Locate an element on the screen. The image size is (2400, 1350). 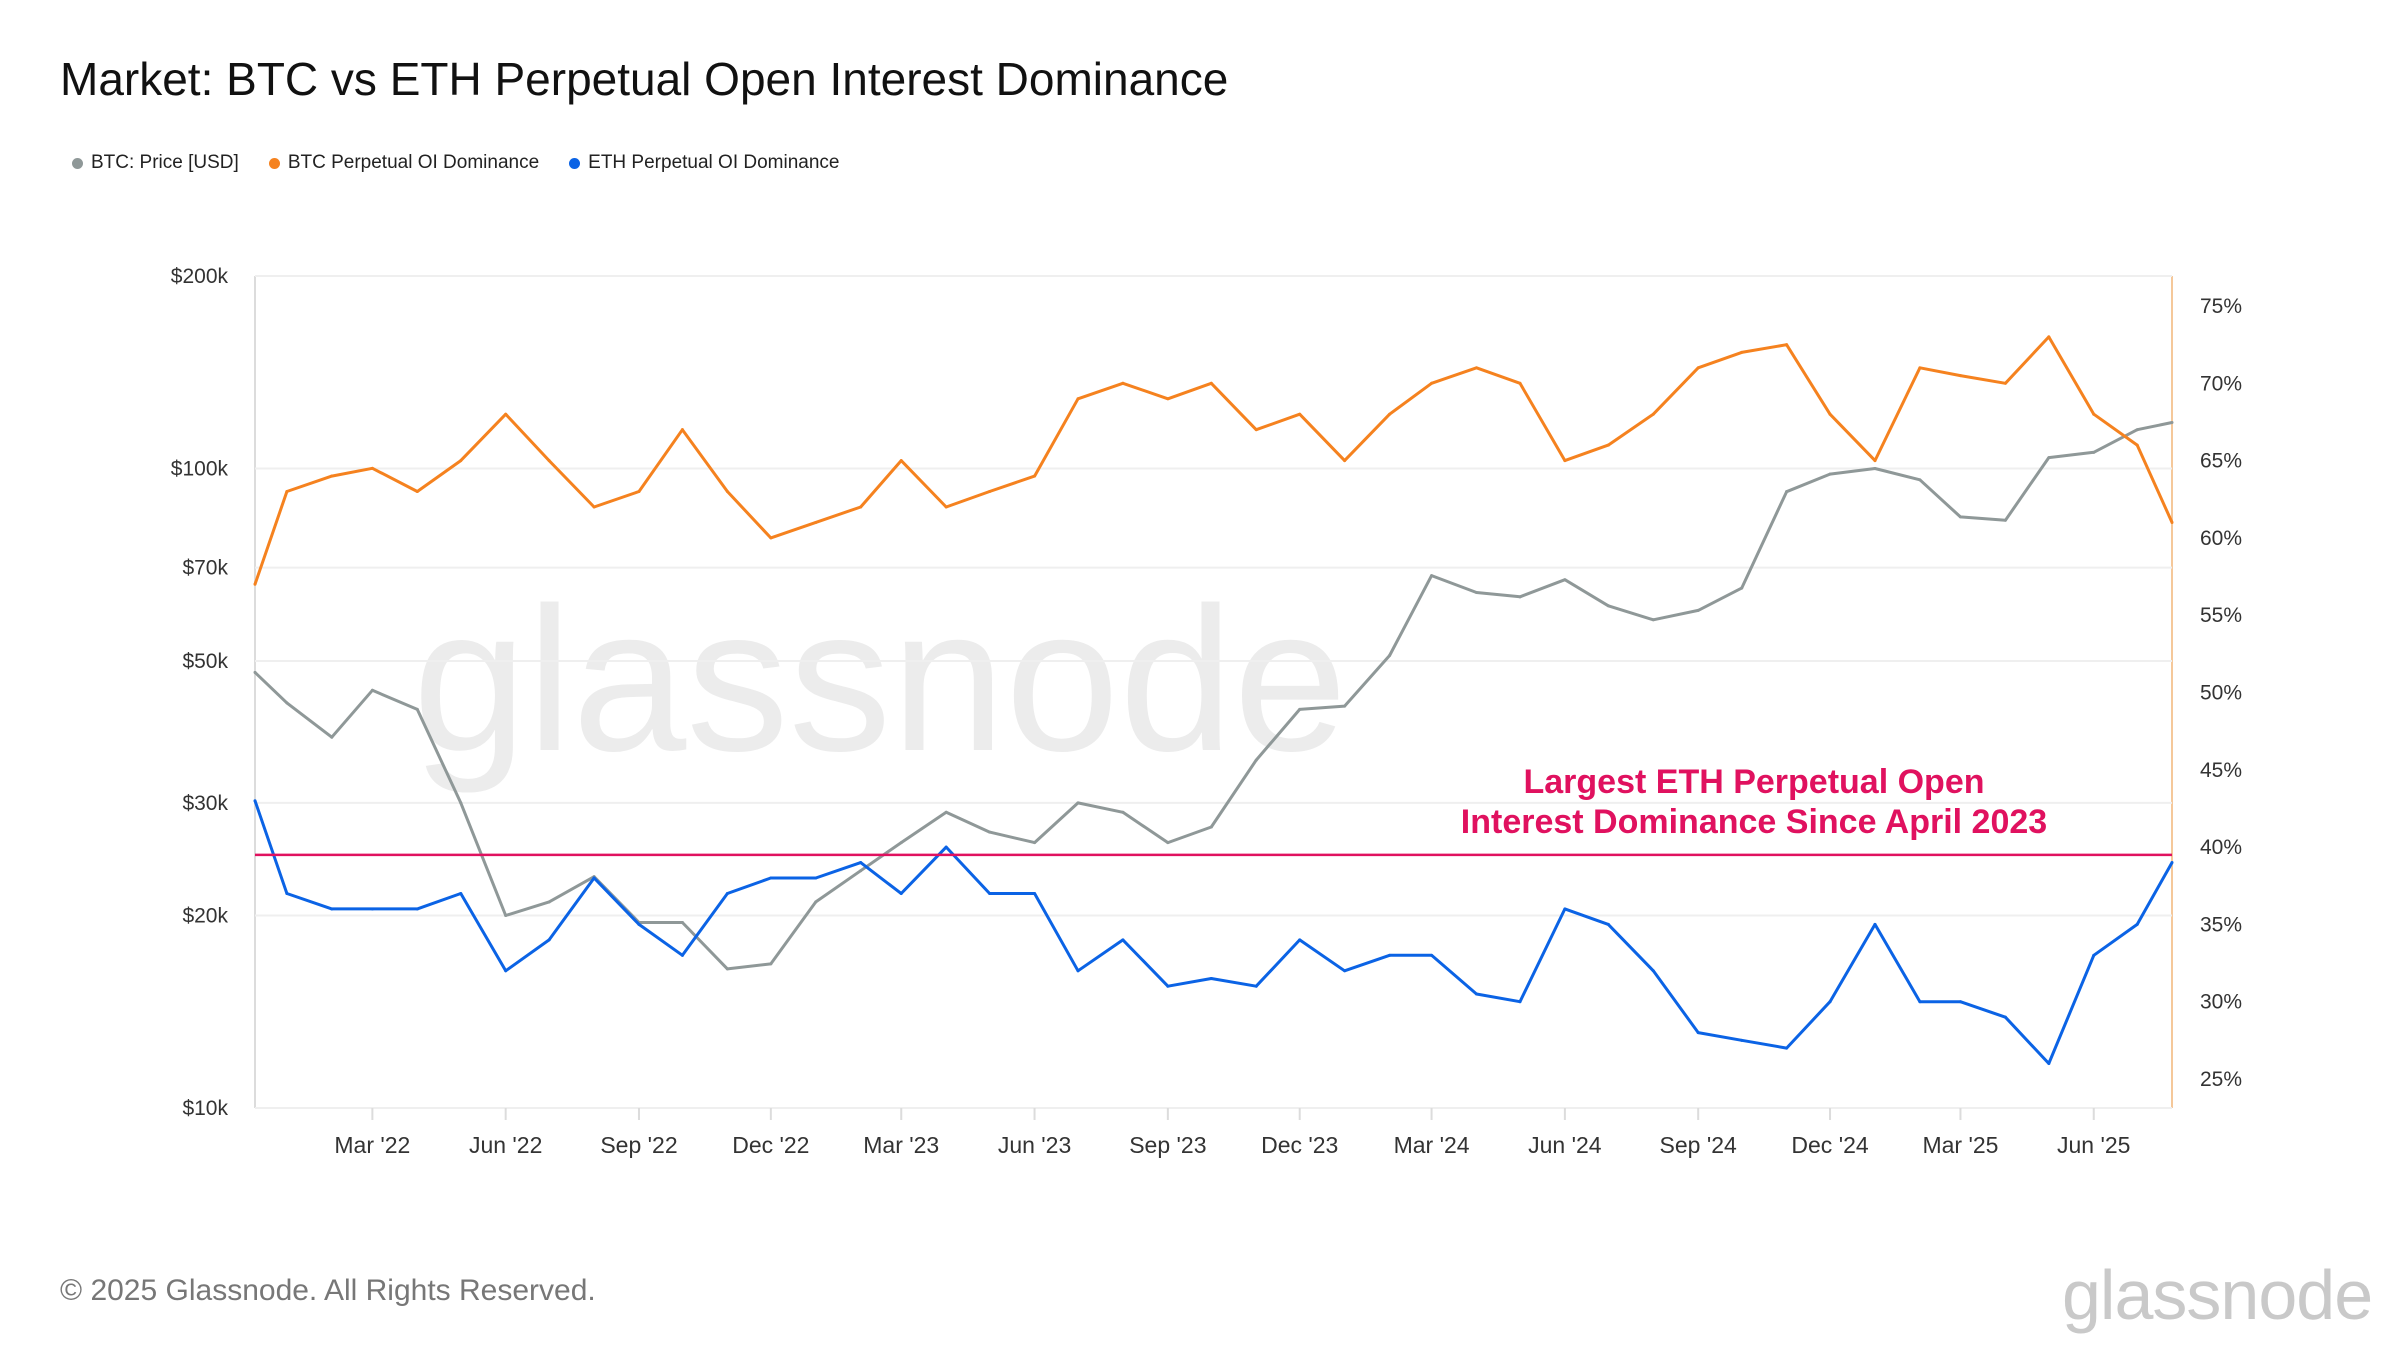
x-tick-label: Dec '23 is located at coordinates (1299, 1145).